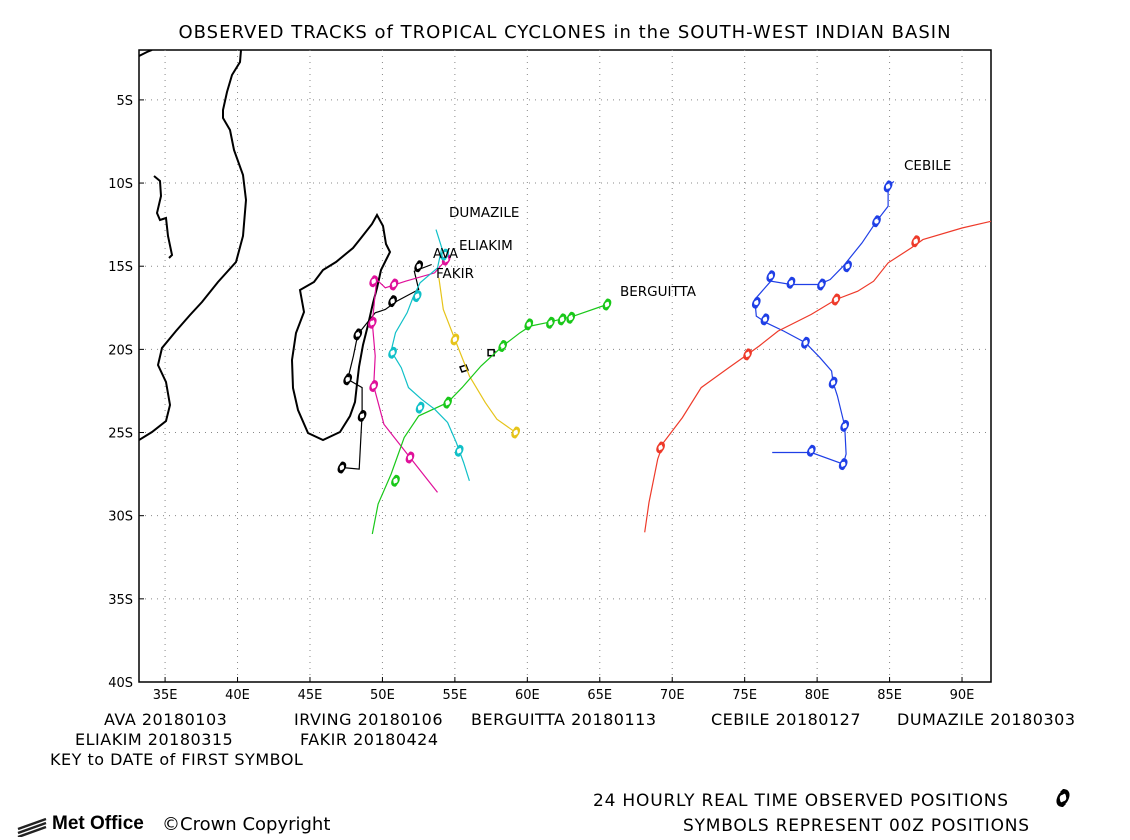 Image resolution: width=1130 pixels, height=840 pixels. Describe the element at coordinates (486, 246) in the screenshot. I see `label-eliakim: ELIAKIM` at that location.